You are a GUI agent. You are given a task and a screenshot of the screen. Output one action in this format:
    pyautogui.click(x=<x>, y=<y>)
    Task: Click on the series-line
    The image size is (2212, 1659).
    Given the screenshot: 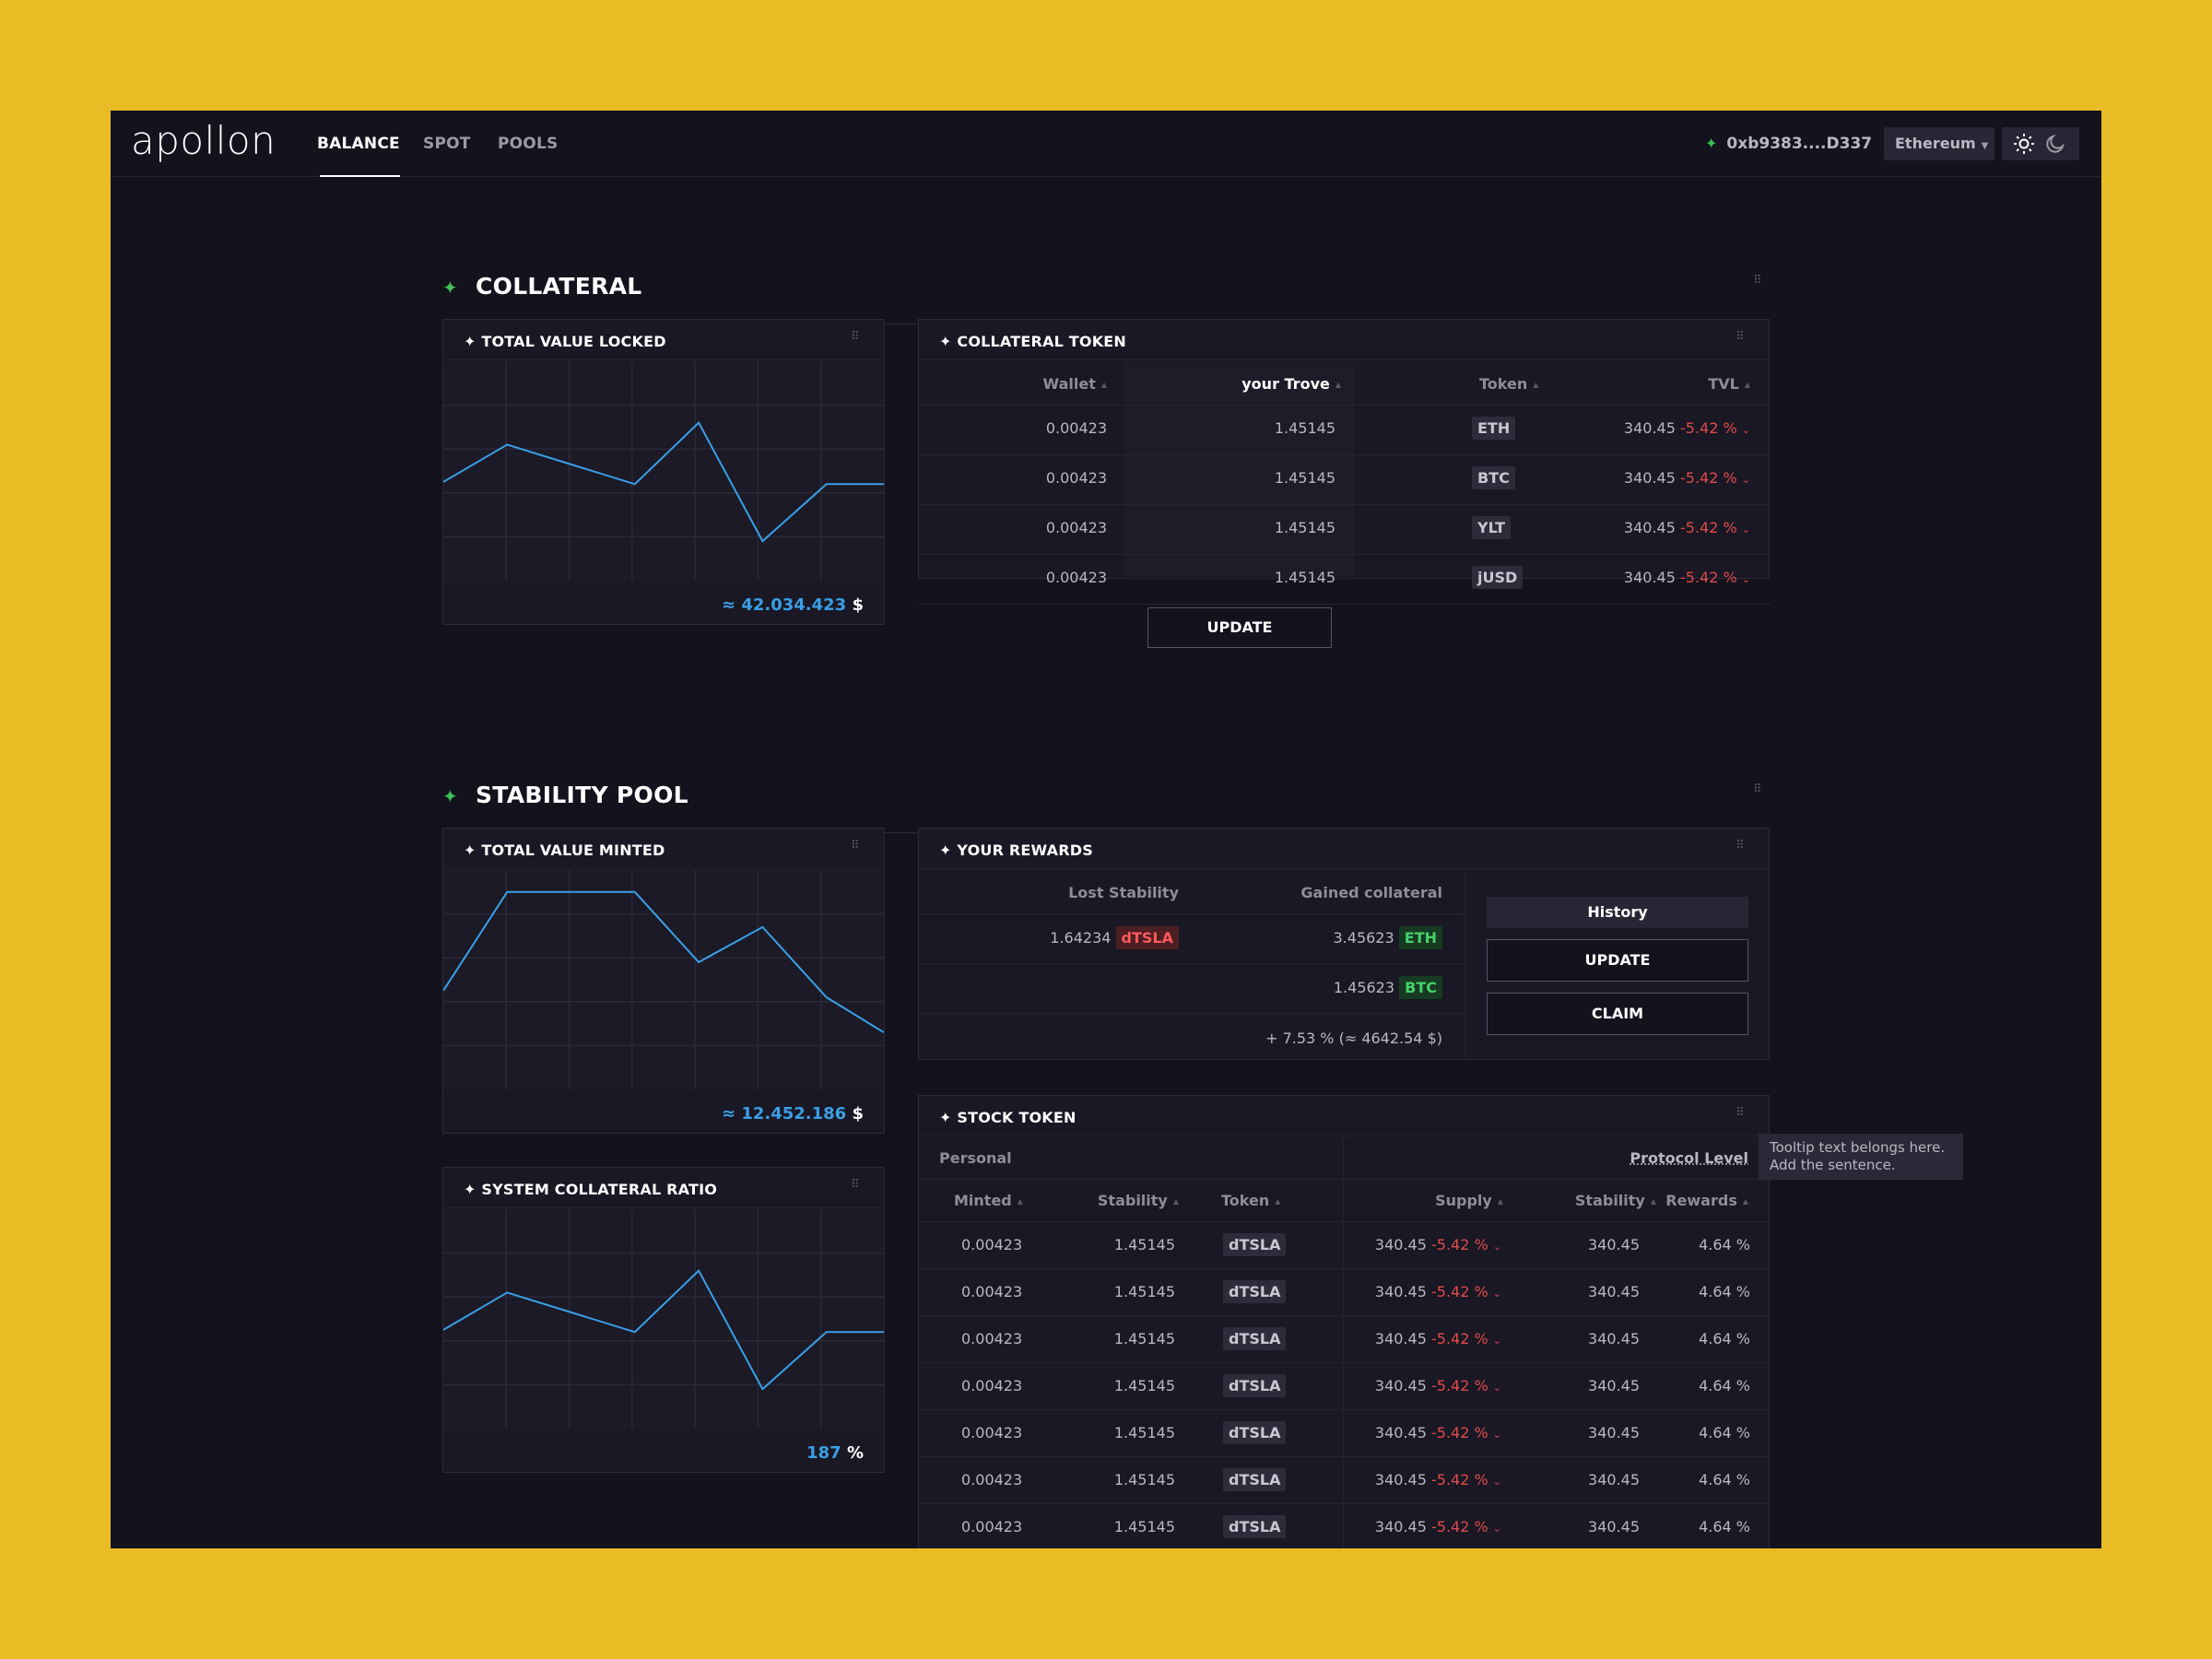 What is the action you would take?
    pyautogui.click(x=663, y=482)
    